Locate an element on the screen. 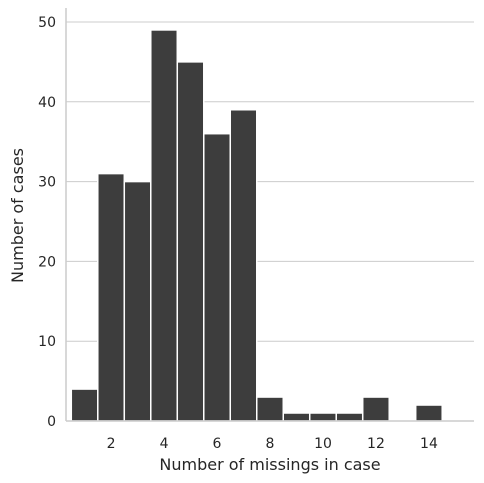 The height and width of the screenshot is (483, 484). x-tick-label: 10 is located at coordinates (323, 444).